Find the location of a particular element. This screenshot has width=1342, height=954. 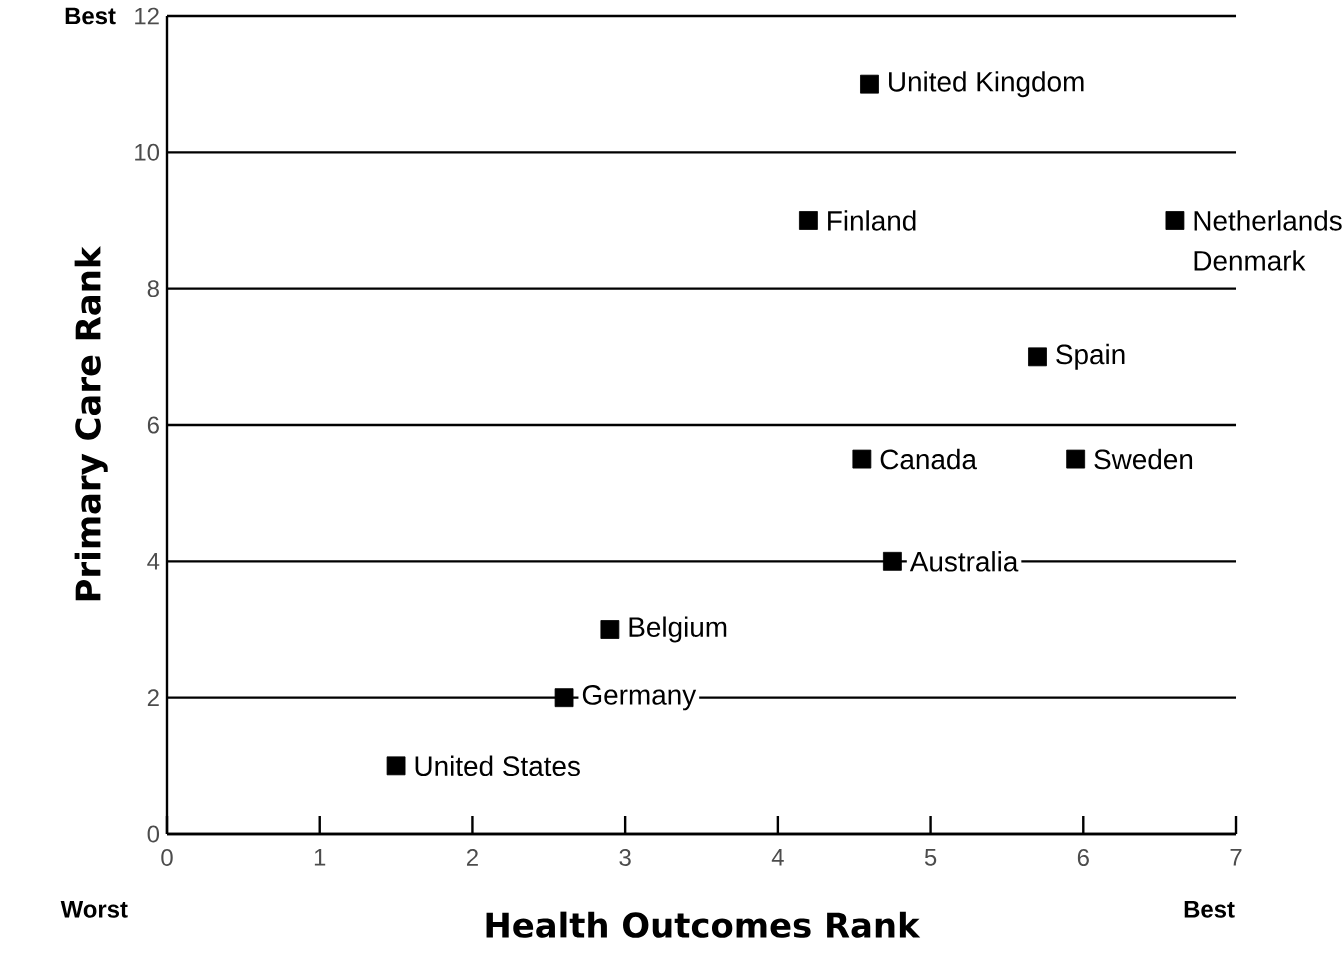

annotation: United Kingdom is located at coordinates (986, 84).